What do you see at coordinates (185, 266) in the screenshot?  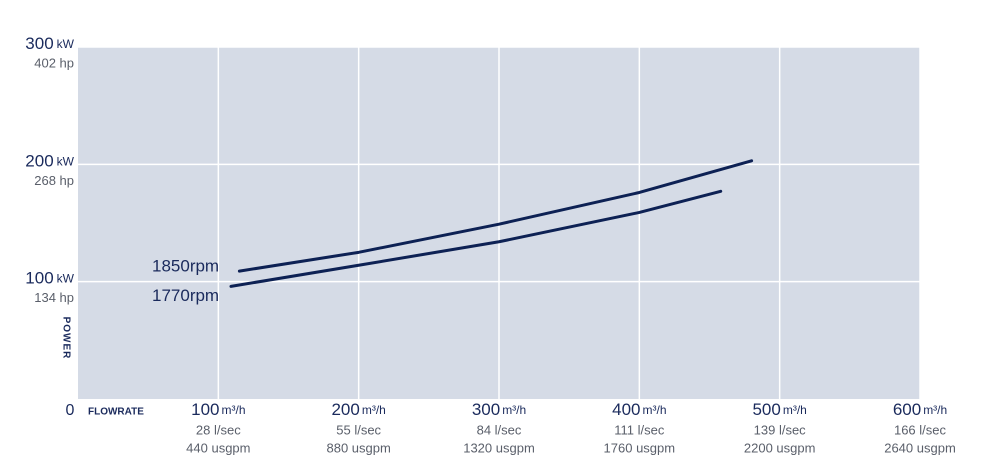 I see `series-label: 1850rpm` at bounding box center [185, 266].